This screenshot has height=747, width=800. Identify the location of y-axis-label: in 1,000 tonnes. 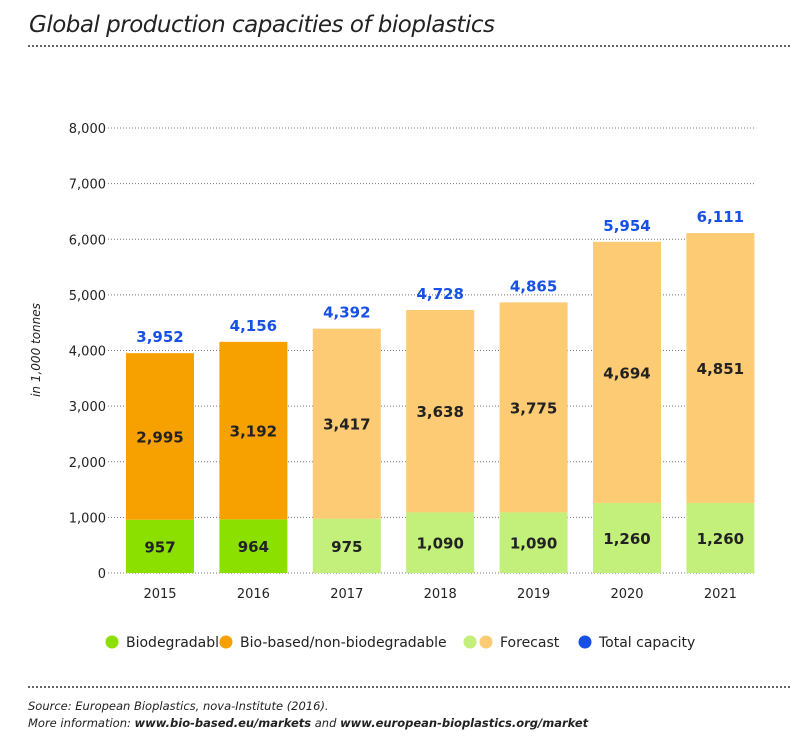
(36, 350).